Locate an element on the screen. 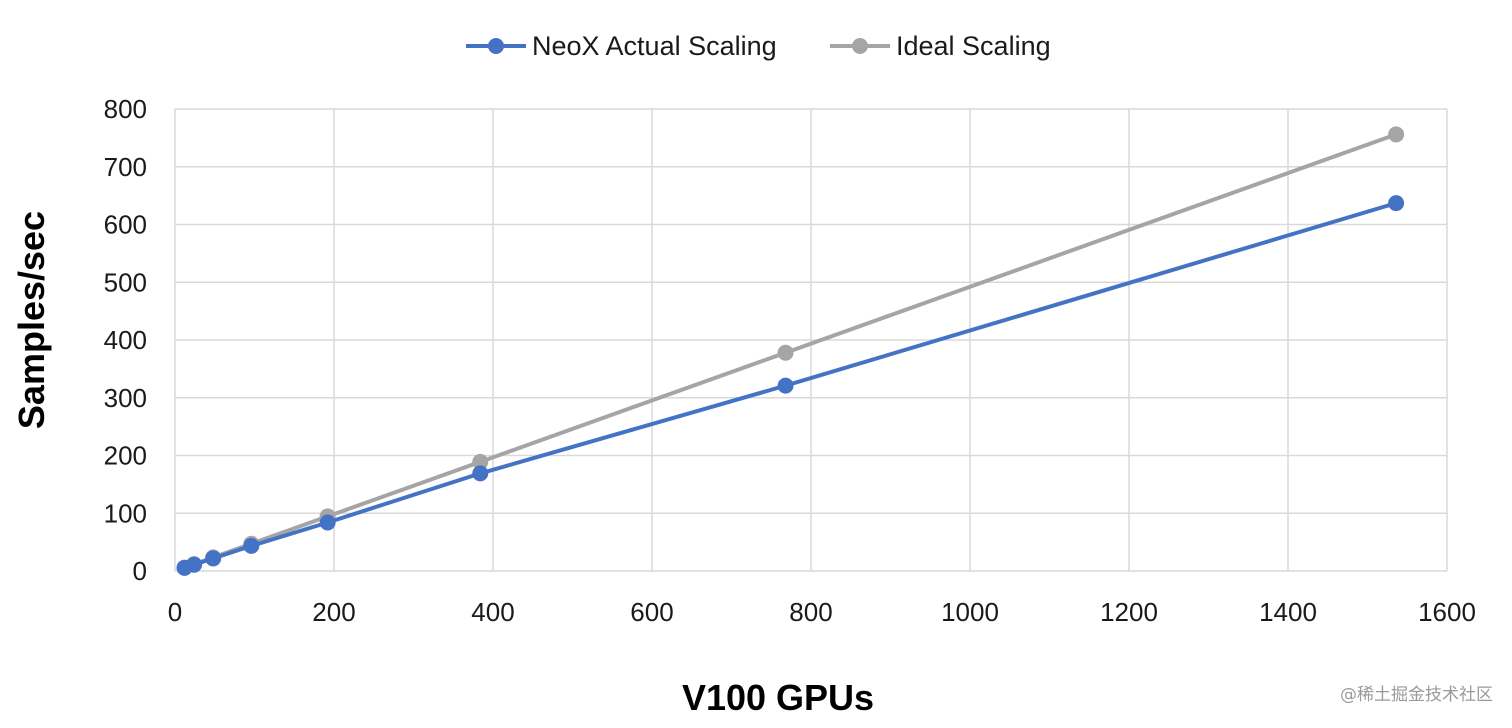 The image size is (1512, 728). x-axis-title: V100 GPUs is located at coordinates (778, 697).